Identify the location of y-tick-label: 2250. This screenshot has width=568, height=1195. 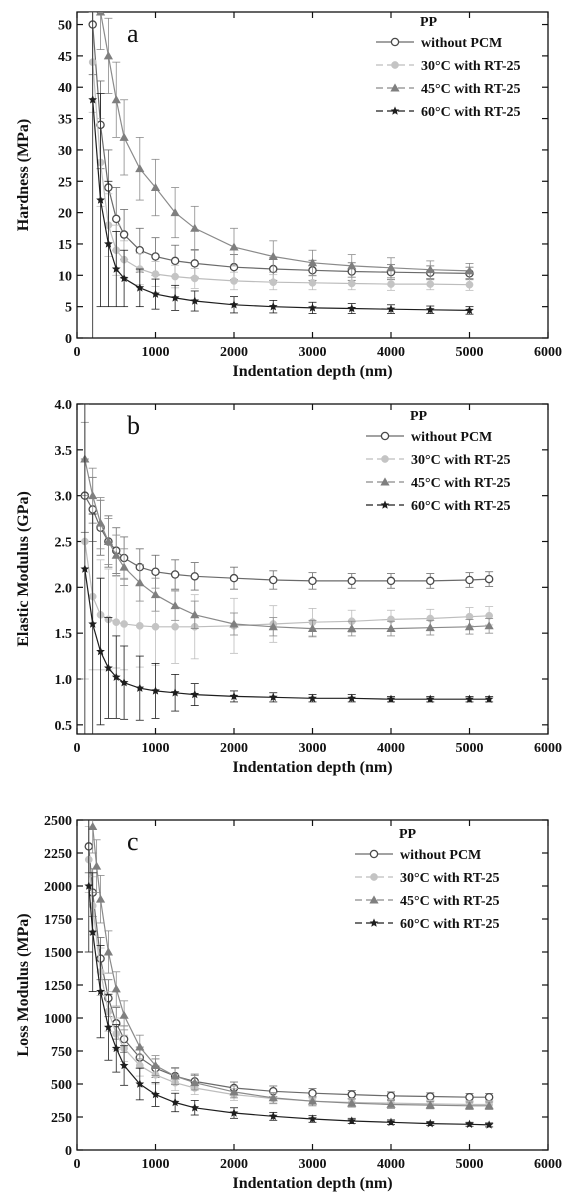
(58, 854).